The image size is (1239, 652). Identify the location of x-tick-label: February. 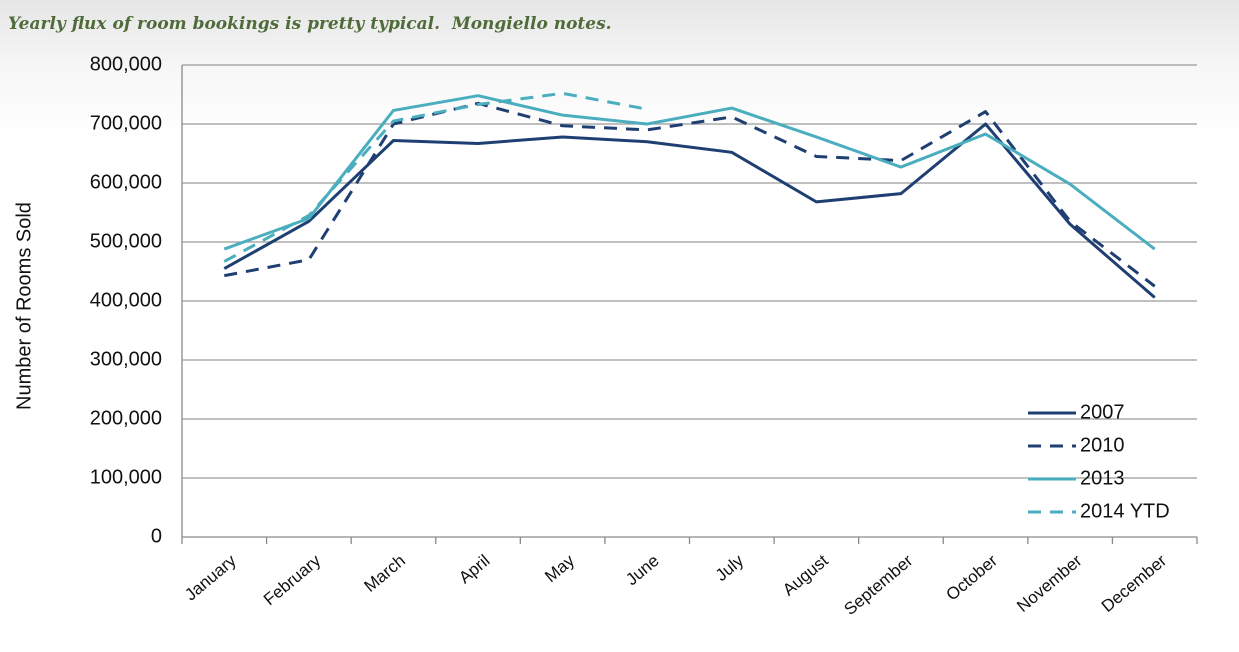
(292, 580).